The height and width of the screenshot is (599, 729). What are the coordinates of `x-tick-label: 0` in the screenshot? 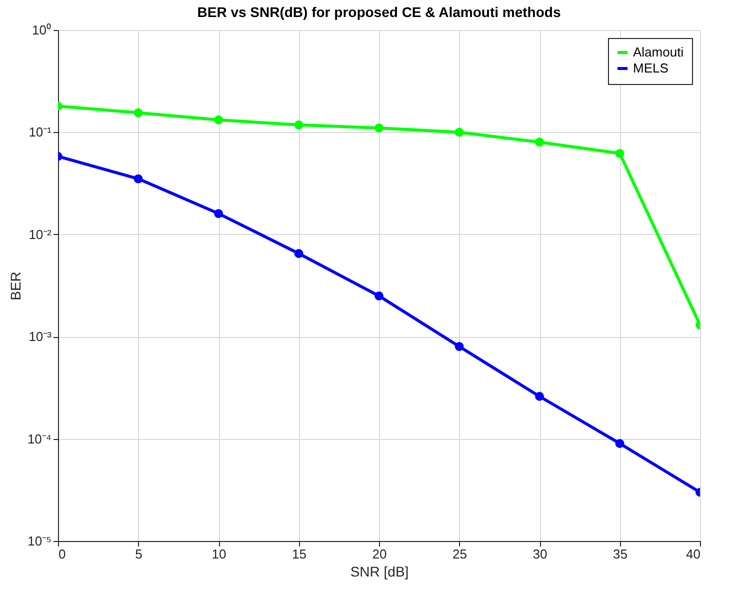 It's located at (62, 554).